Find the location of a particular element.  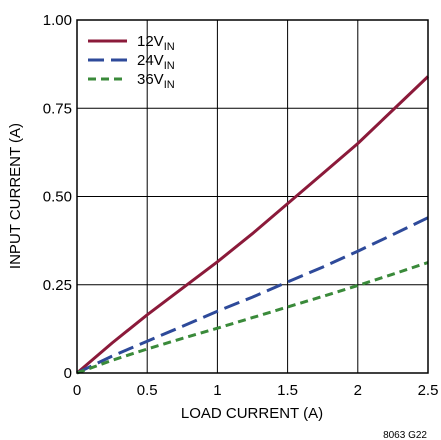

y-tick-label: 0.50 is located at coordinates (57, 197).